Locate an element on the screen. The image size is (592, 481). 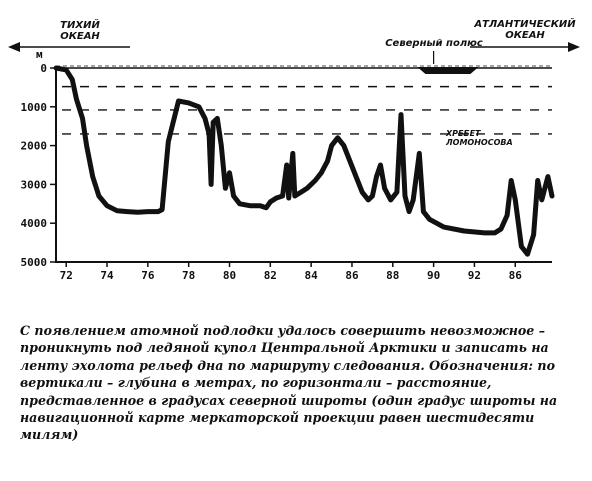
x-tick-label: 72 is located at coordinates (66, 275).